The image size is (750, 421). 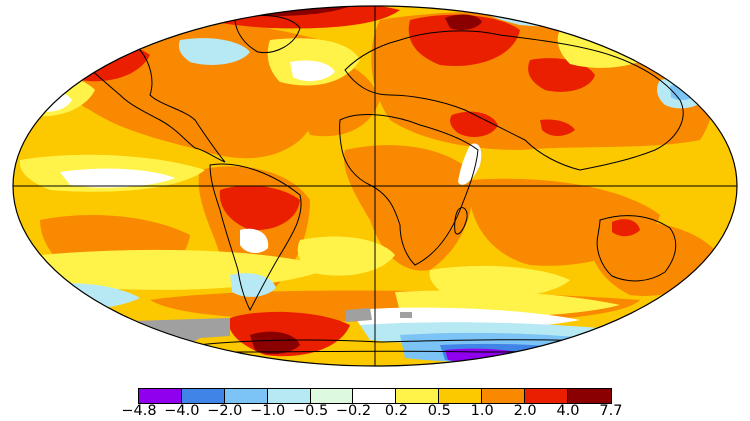 What do you see at coordinates (525, 411) in the screenshot?
I see `legend-tick-label: 2.0` at bounding box center [525, 411].